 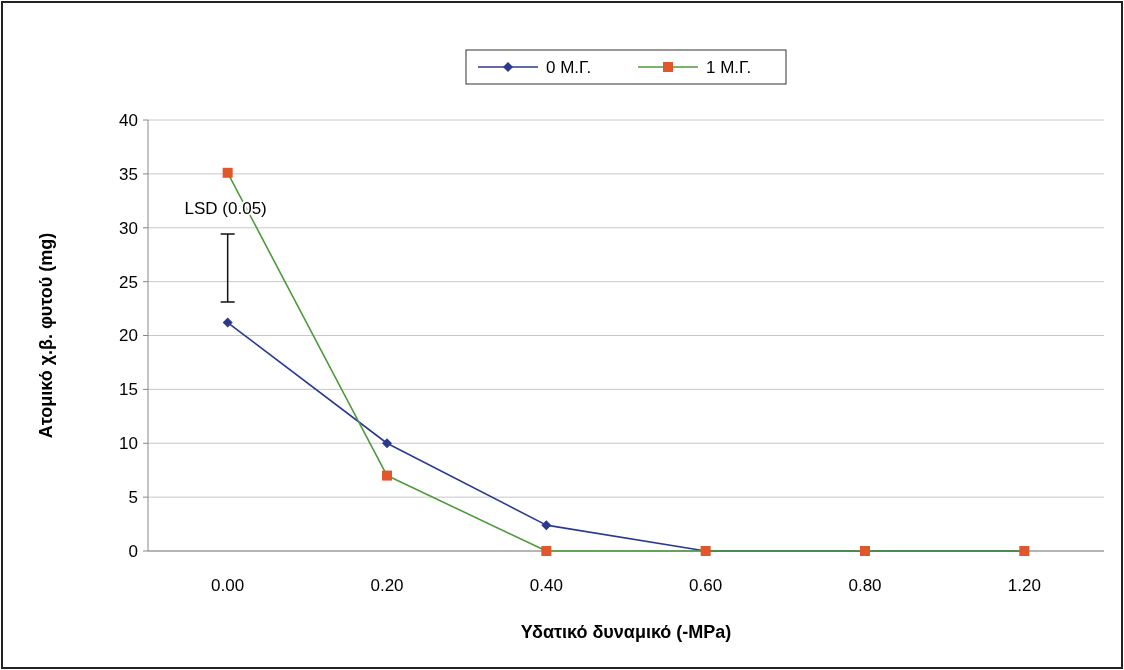 I want to click on y-tick-label: 35, so click(x=128, y=174).